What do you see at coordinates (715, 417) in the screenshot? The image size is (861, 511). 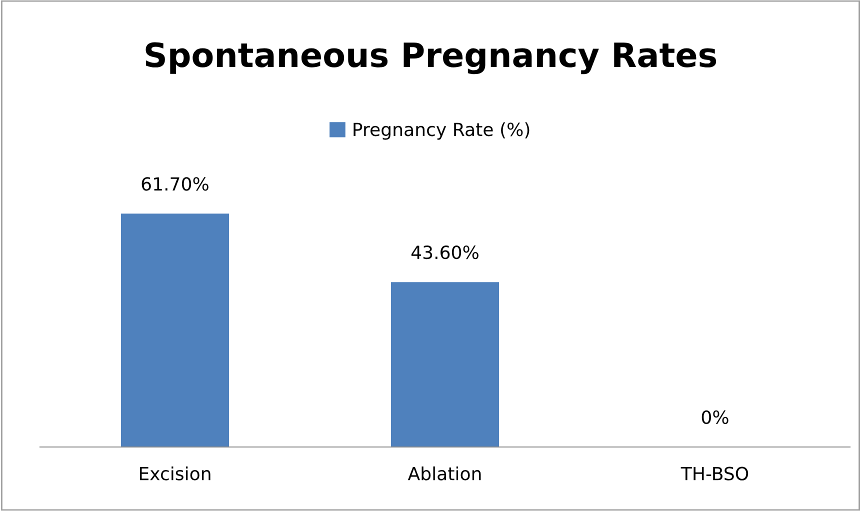 I see `data-label: 0%` at bounding box center [715, 417].